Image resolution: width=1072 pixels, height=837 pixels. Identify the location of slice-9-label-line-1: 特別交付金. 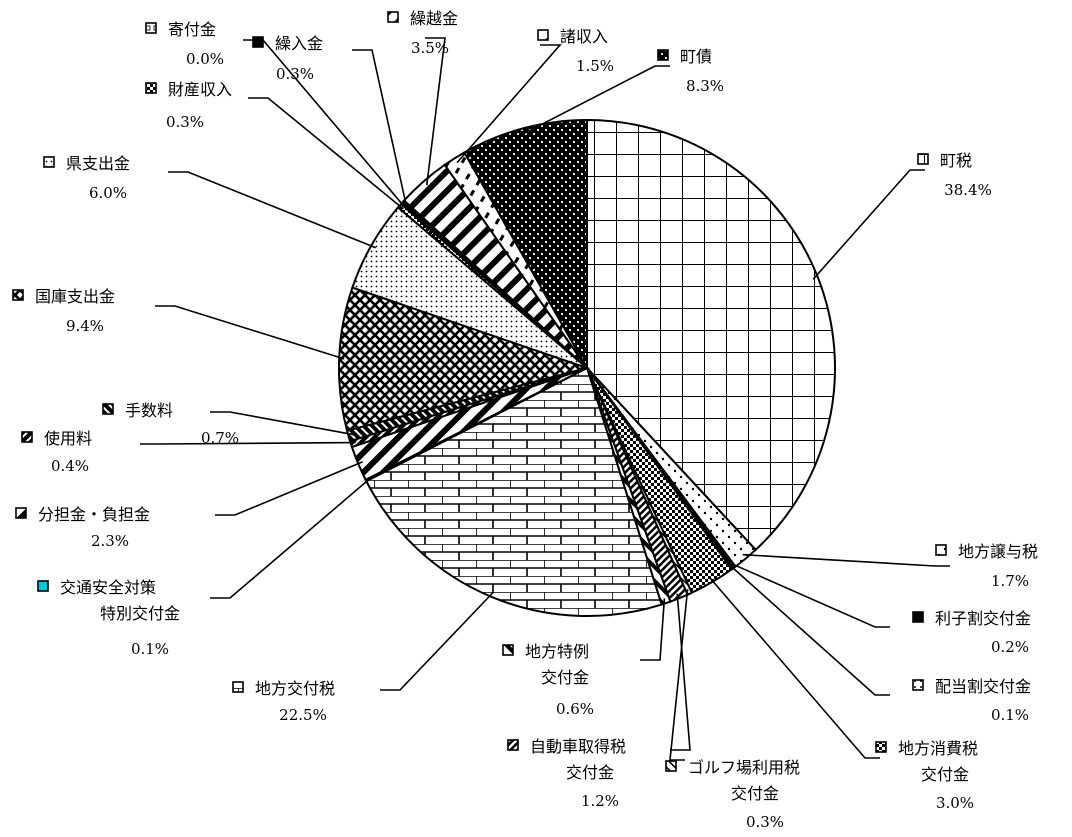
(140, 613).